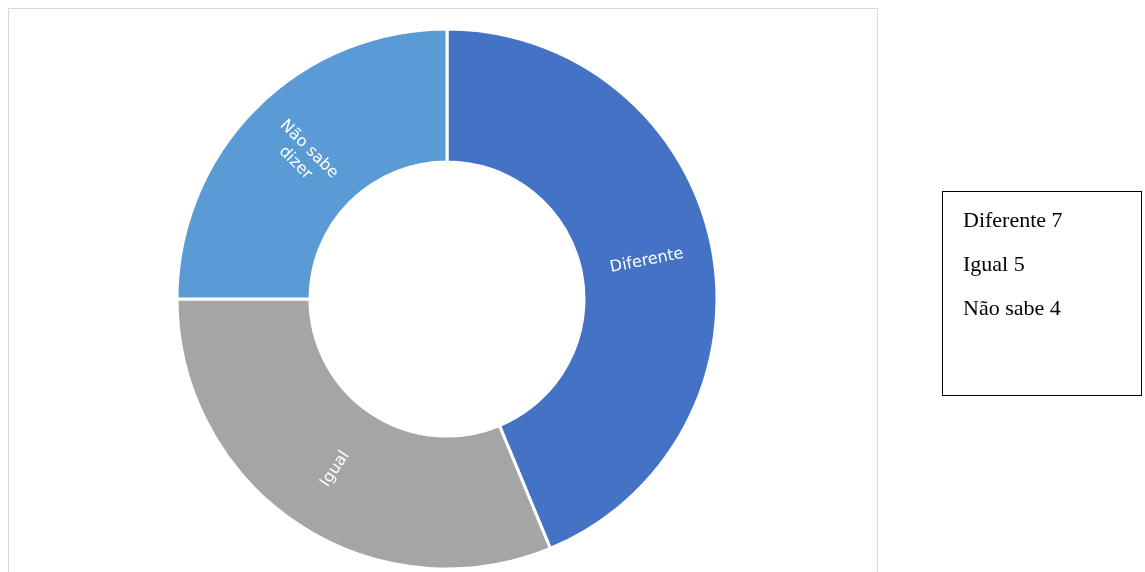  I want to click on slice-label: Diferente, so click(647, 259).